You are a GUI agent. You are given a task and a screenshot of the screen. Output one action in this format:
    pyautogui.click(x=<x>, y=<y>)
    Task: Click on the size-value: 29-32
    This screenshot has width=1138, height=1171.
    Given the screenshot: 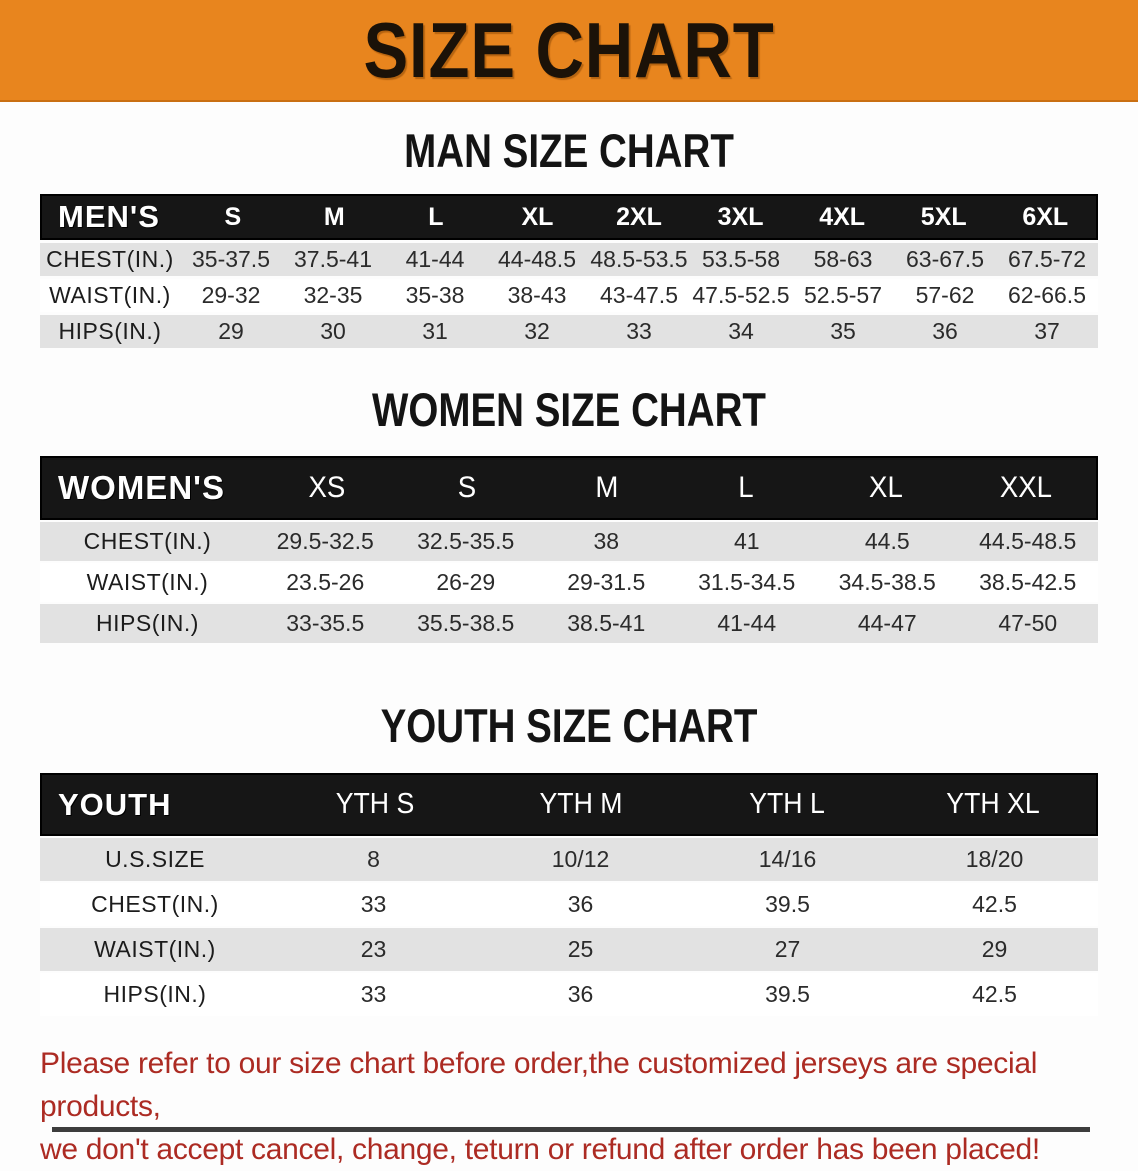 What is the action you would take?
    pyautogui.click(x=231, y=295)
    